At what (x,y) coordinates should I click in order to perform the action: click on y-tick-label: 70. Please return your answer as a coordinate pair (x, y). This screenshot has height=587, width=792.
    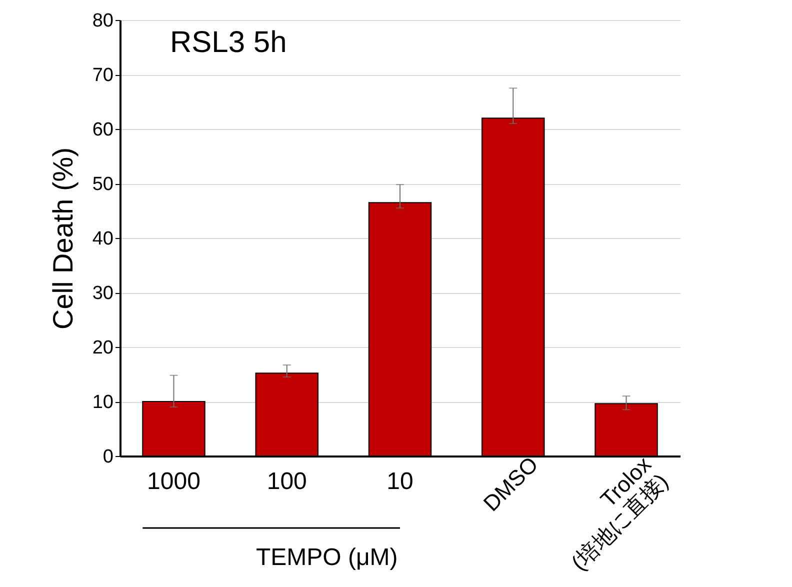
    Looking at the image, I should click on (103, 75).